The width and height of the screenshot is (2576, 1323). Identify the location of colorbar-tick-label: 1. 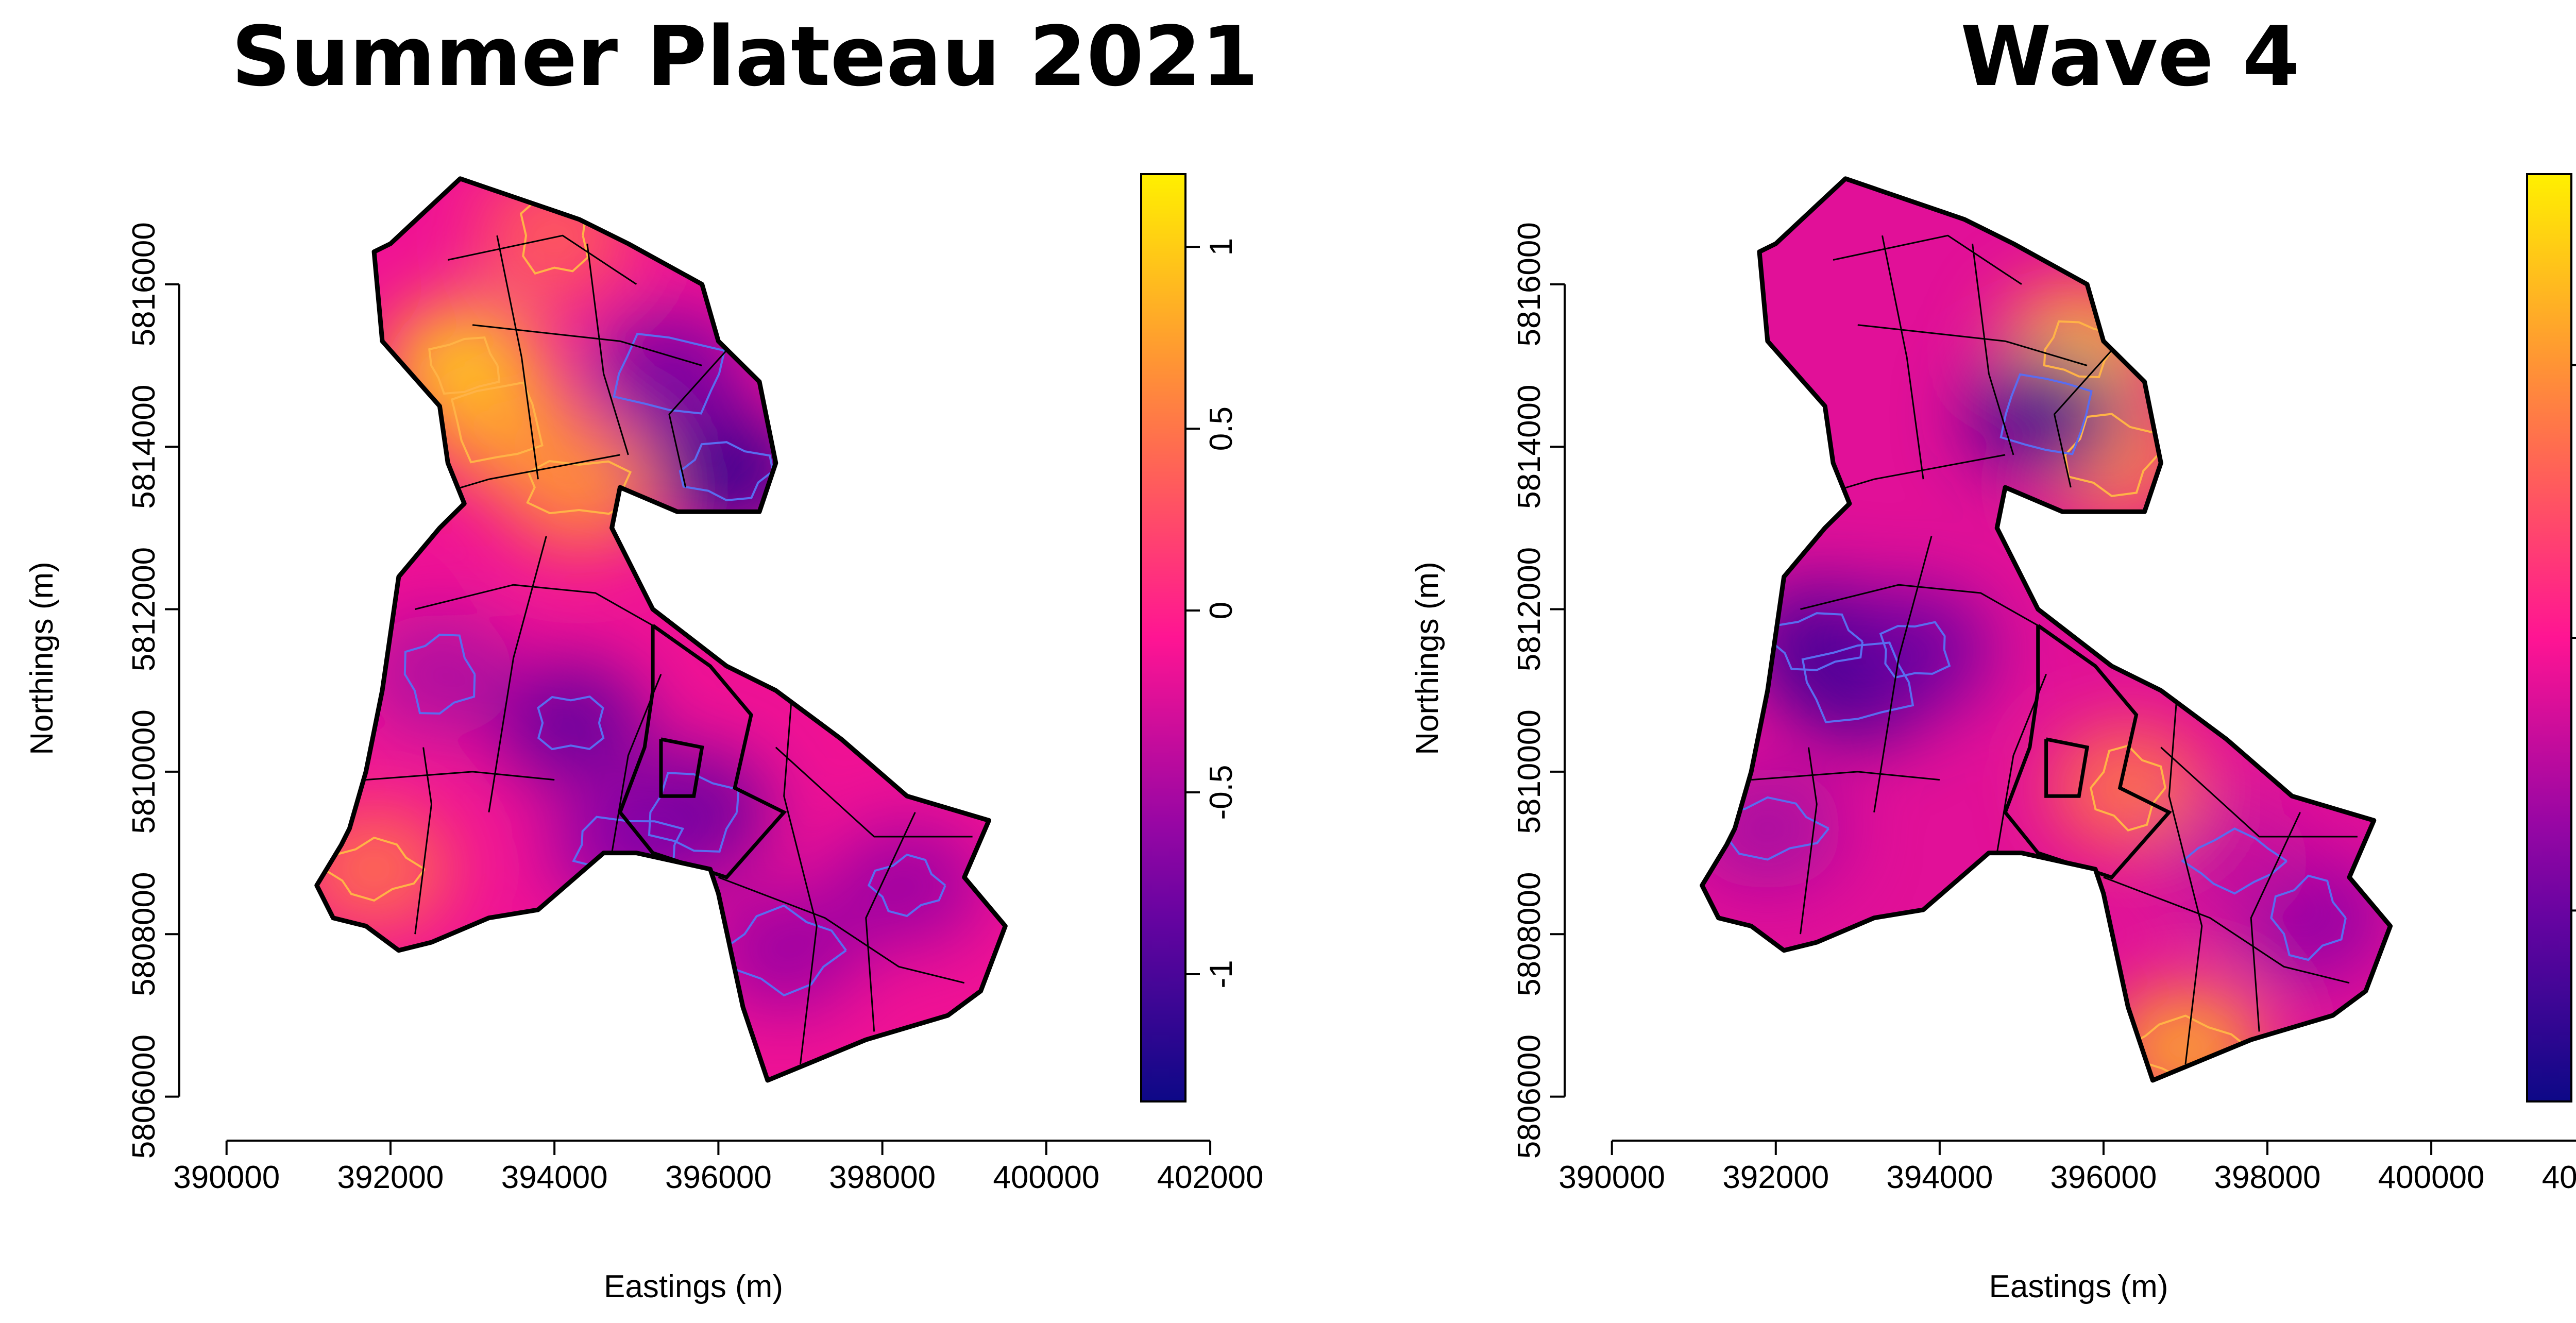
(1221, 247).